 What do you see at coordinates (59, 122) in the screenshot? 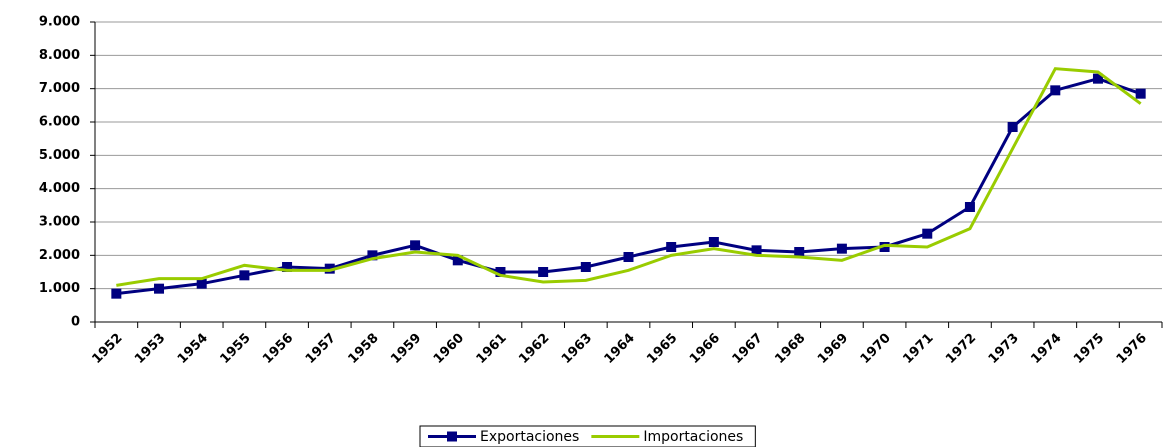
I see `y-tick-label: 6.000` at bounding box center [59, 122].